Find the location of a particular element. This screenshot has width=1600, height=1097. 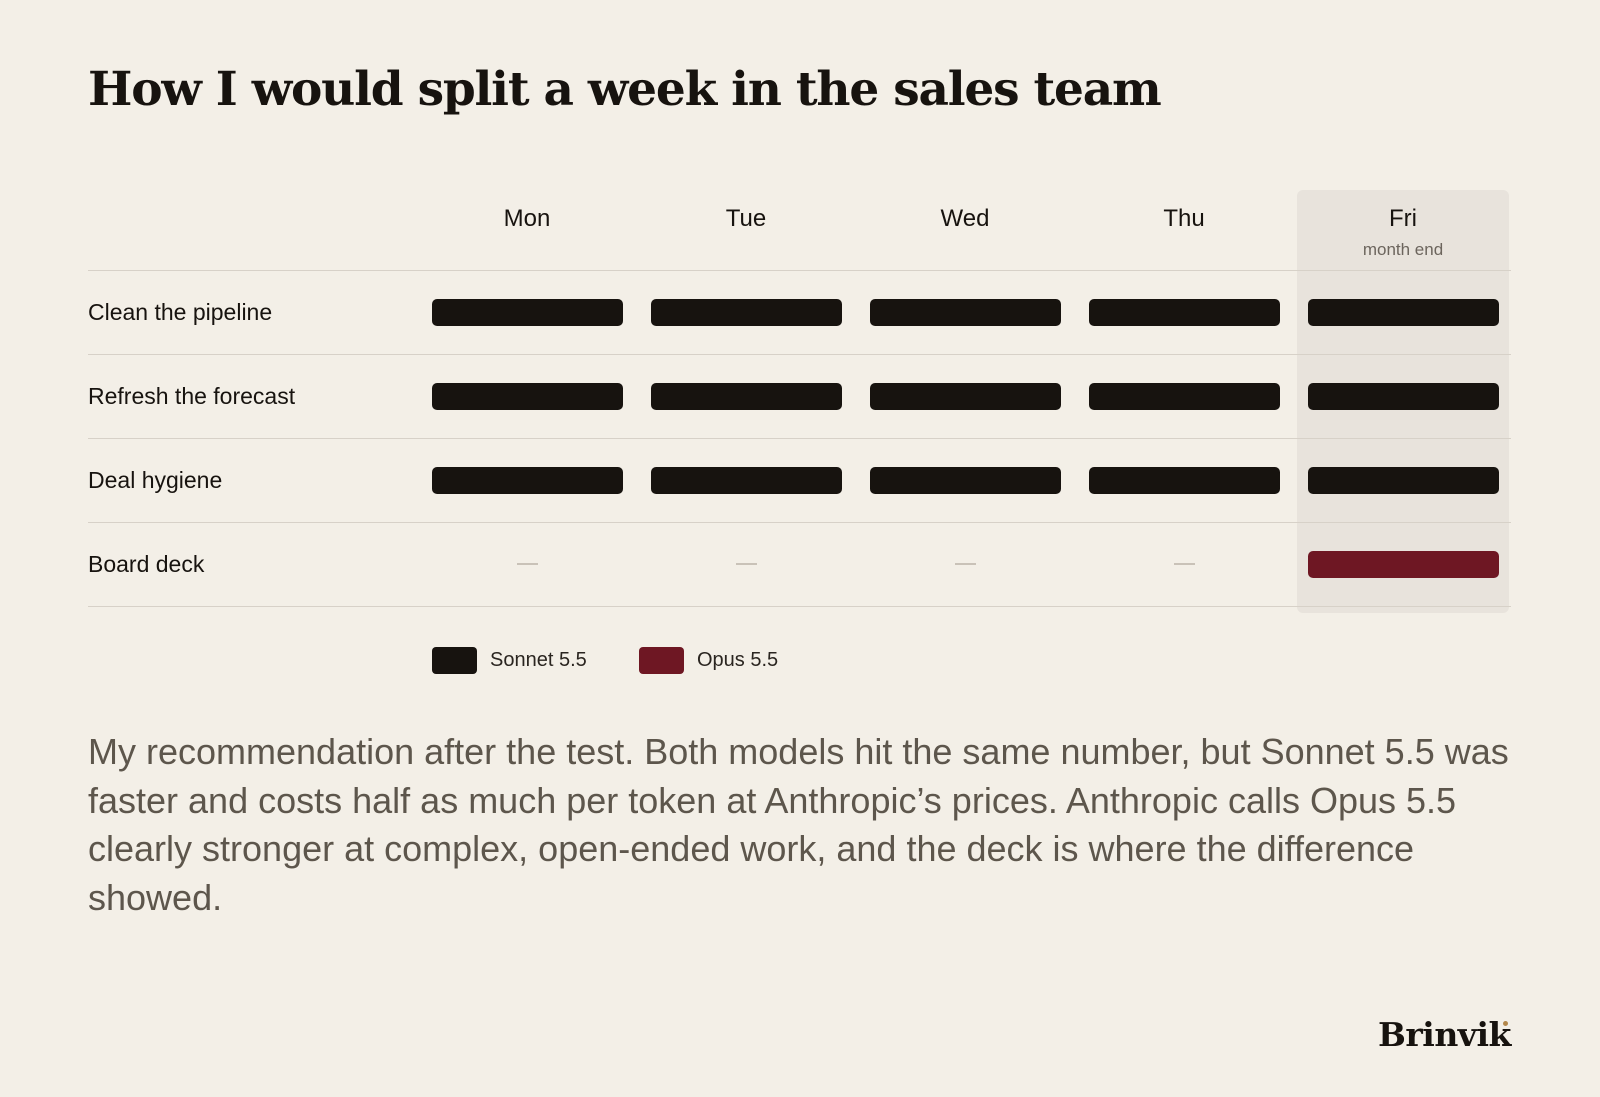

legend-label-opus: Opus 5.5 is located at coordinates (738, 660).